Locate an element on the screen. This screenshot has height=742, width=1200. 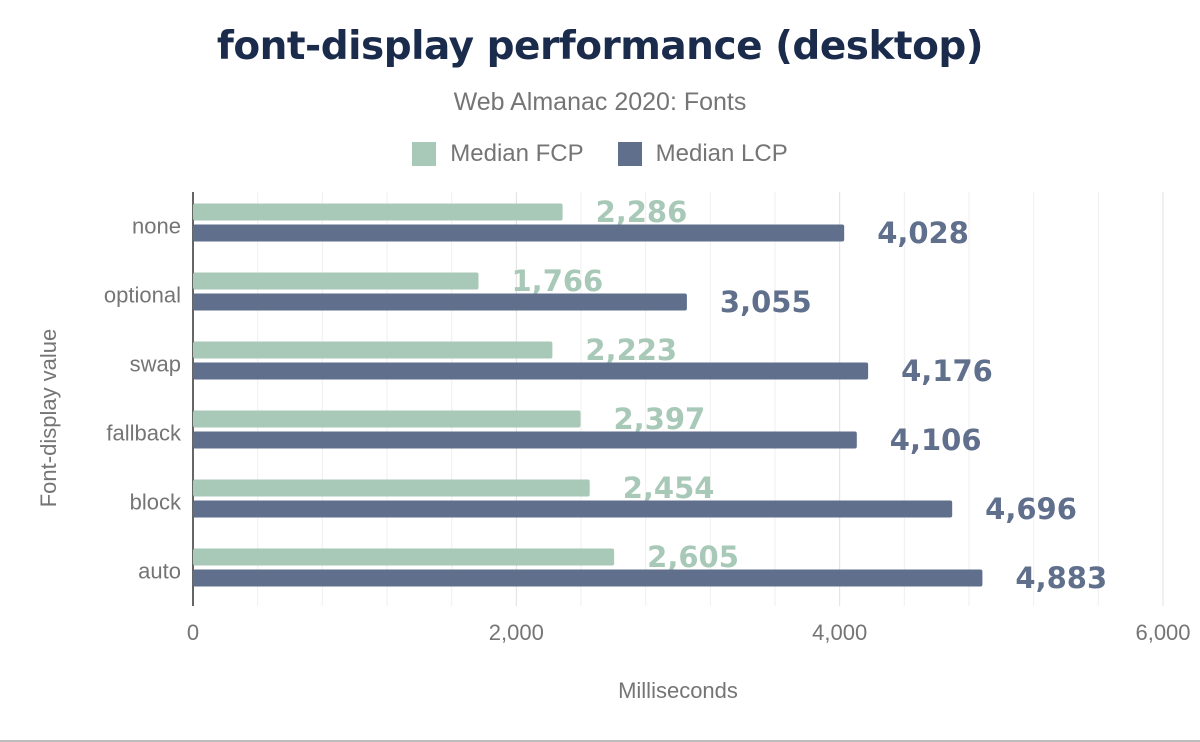
chart-legend: Median FCP Median LCP is located at coordinates (600, 154).